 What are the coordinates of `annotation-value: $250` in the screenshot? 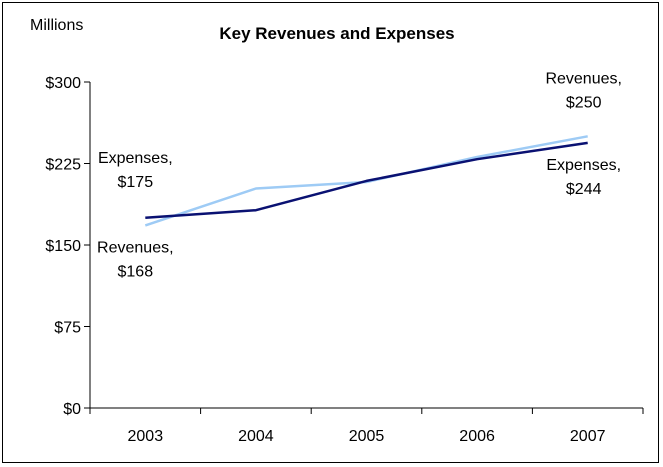 It's located at (584, 102).